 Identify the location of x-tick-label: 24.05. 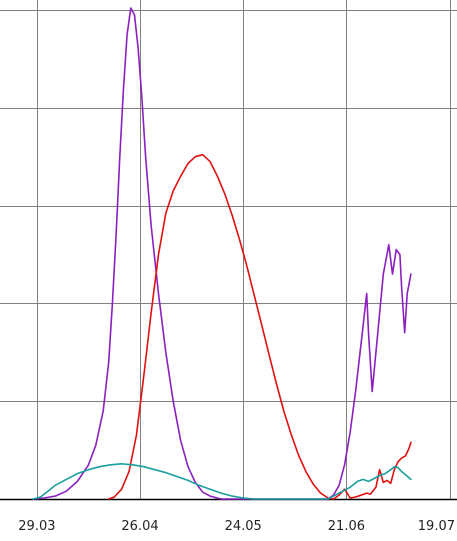
(243, 526).